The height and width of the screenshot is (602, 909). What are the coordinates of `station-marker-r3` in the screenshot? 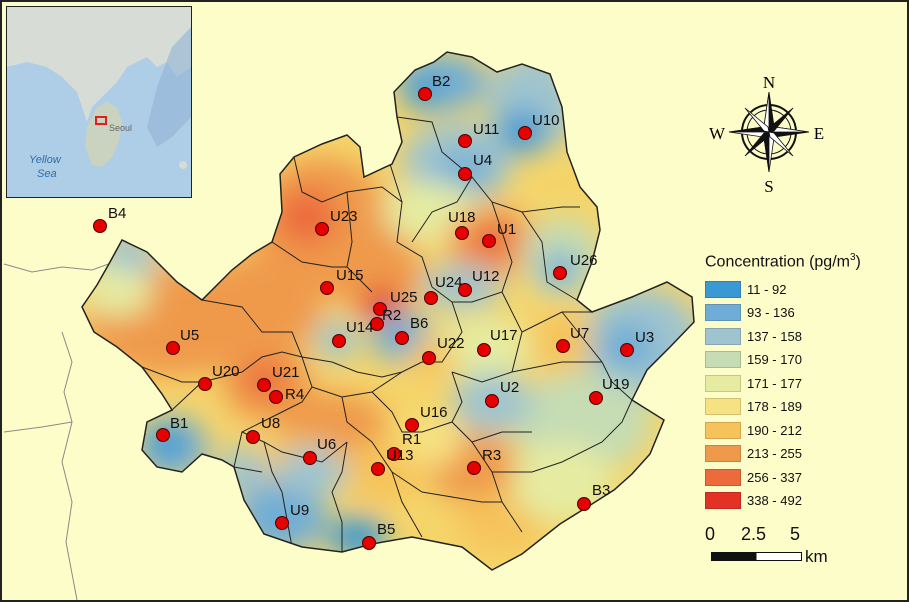 It's located at (474, 468).